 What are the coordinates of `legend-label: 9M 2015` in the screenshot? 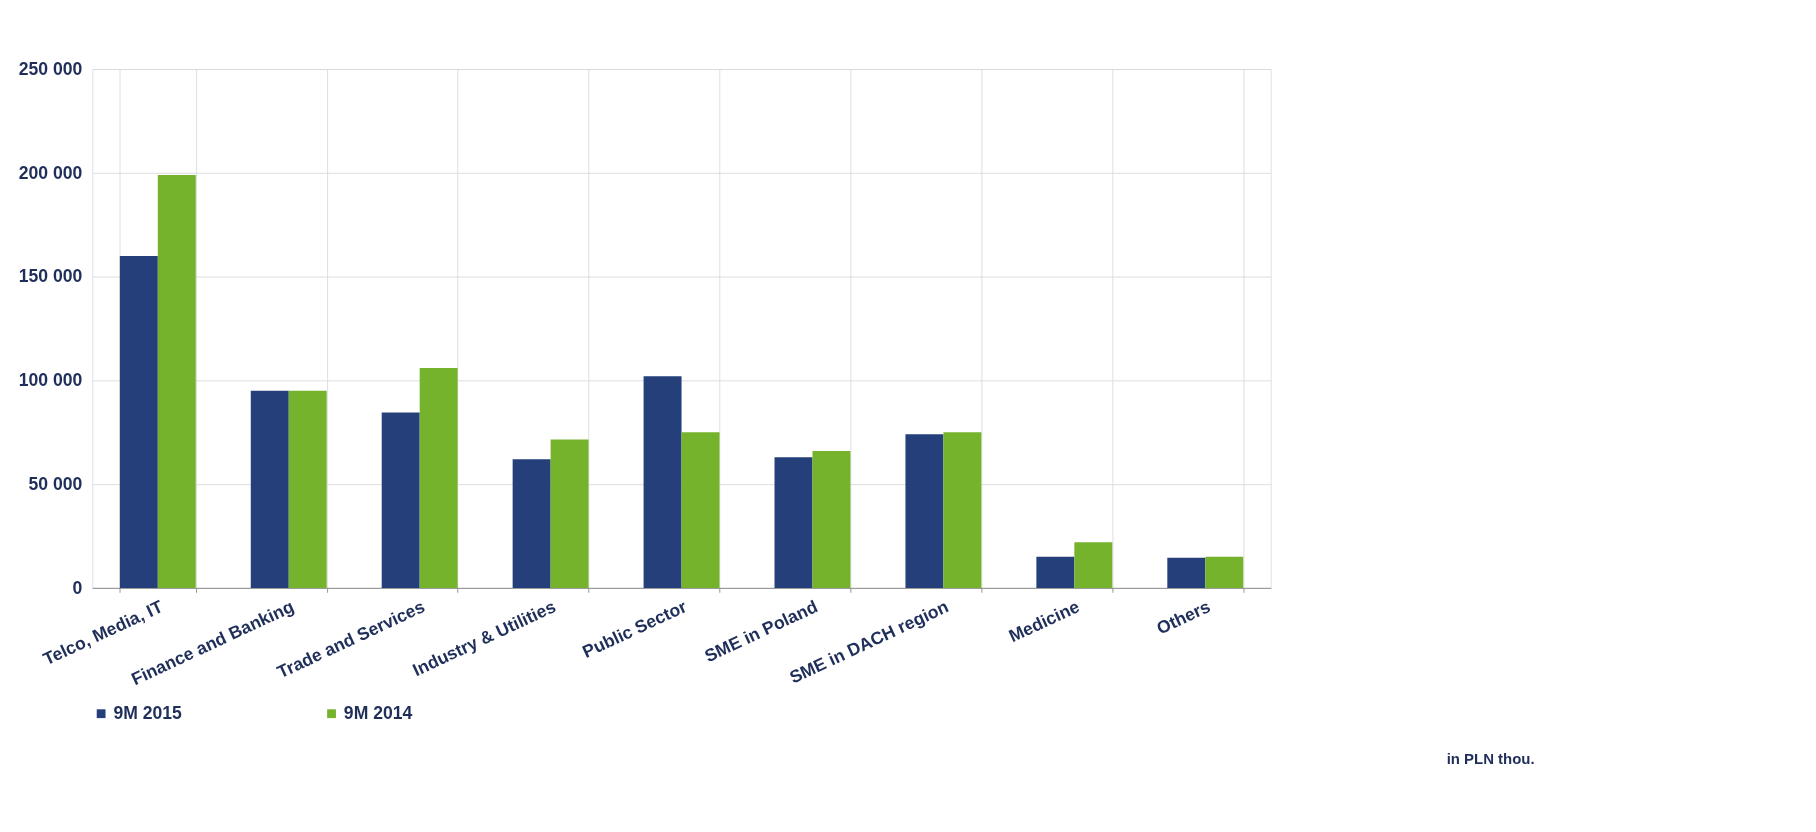 It's located at (148, 712).